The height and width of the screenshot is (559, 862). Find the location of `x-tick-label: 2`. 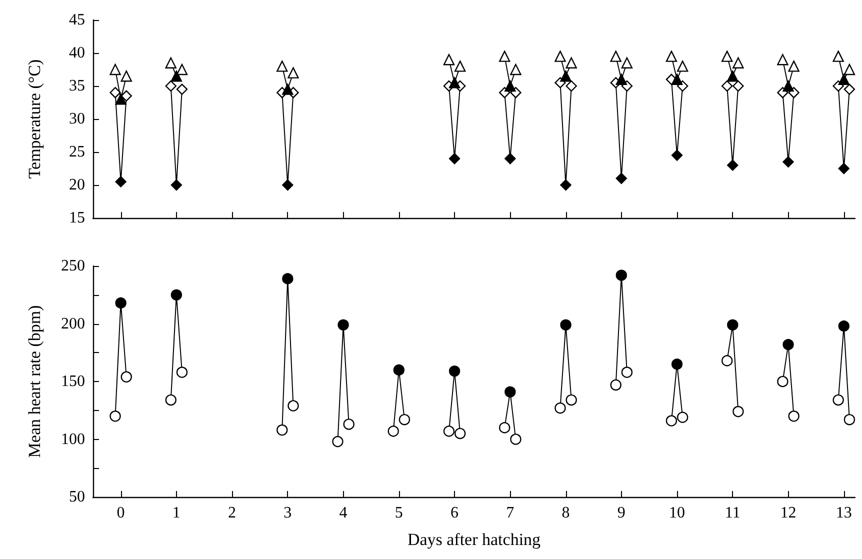

x-tick-label: 2 is located at coordinates (232, 513).